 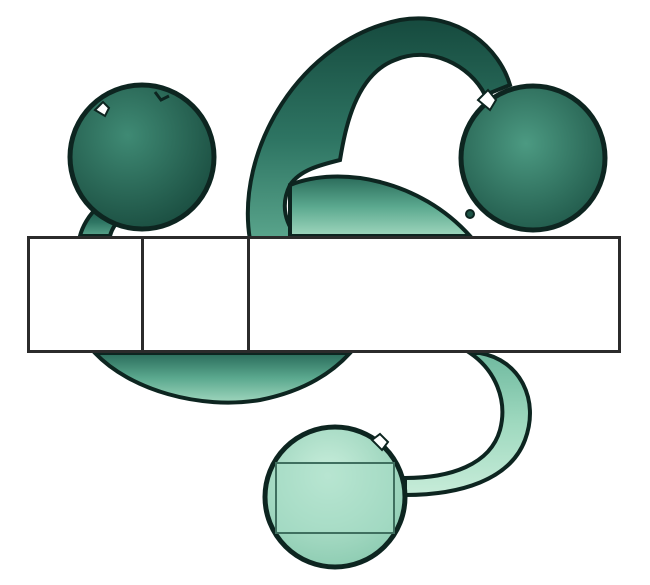 What do you see at coordinates (335, 498) in the screenshot?
I see `lower-overlay-box` at bounding box center [335, 498].